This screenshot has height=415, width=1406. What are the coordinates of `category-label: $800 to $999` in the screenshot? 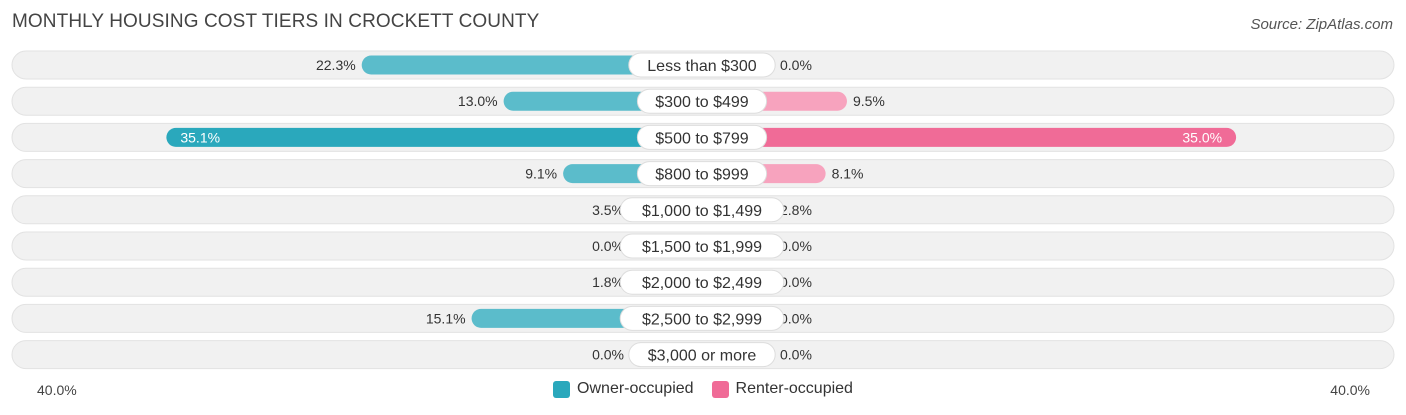 It's located at (702, 175).